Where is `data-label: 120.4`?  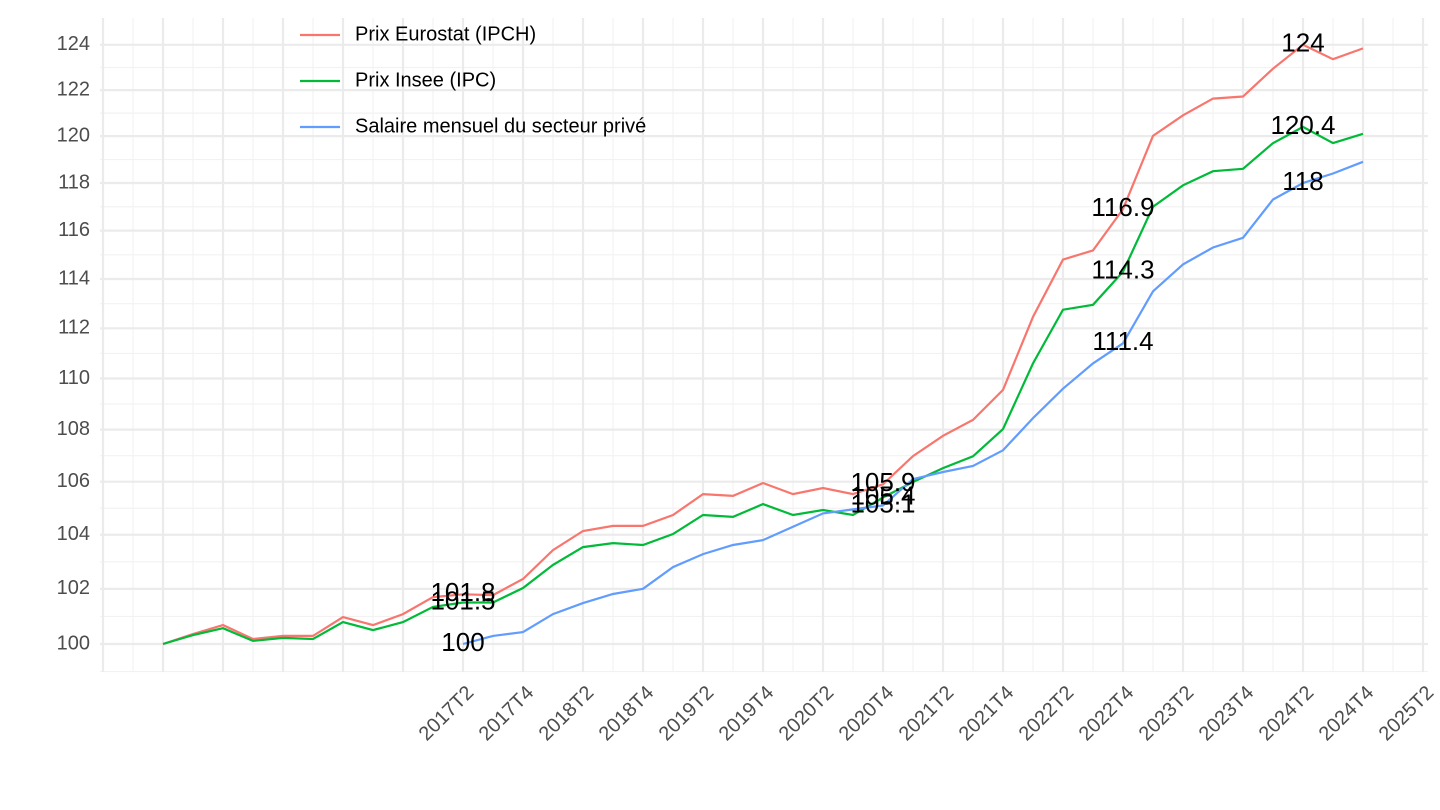
data-label: 120.4 is located at coordinates (1302, 125).